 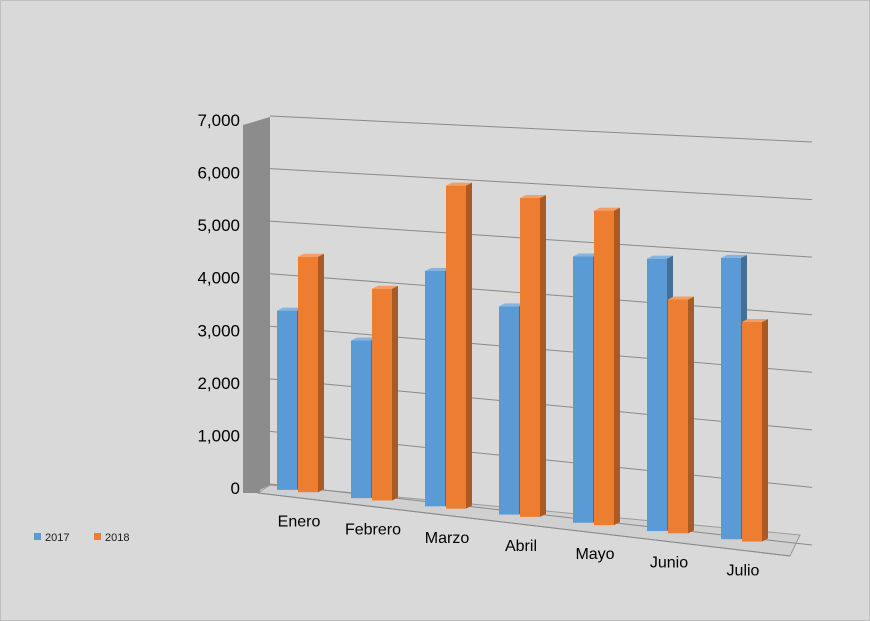 I want to click on legend-item-2018: 2018, so click(x=111, y=538).